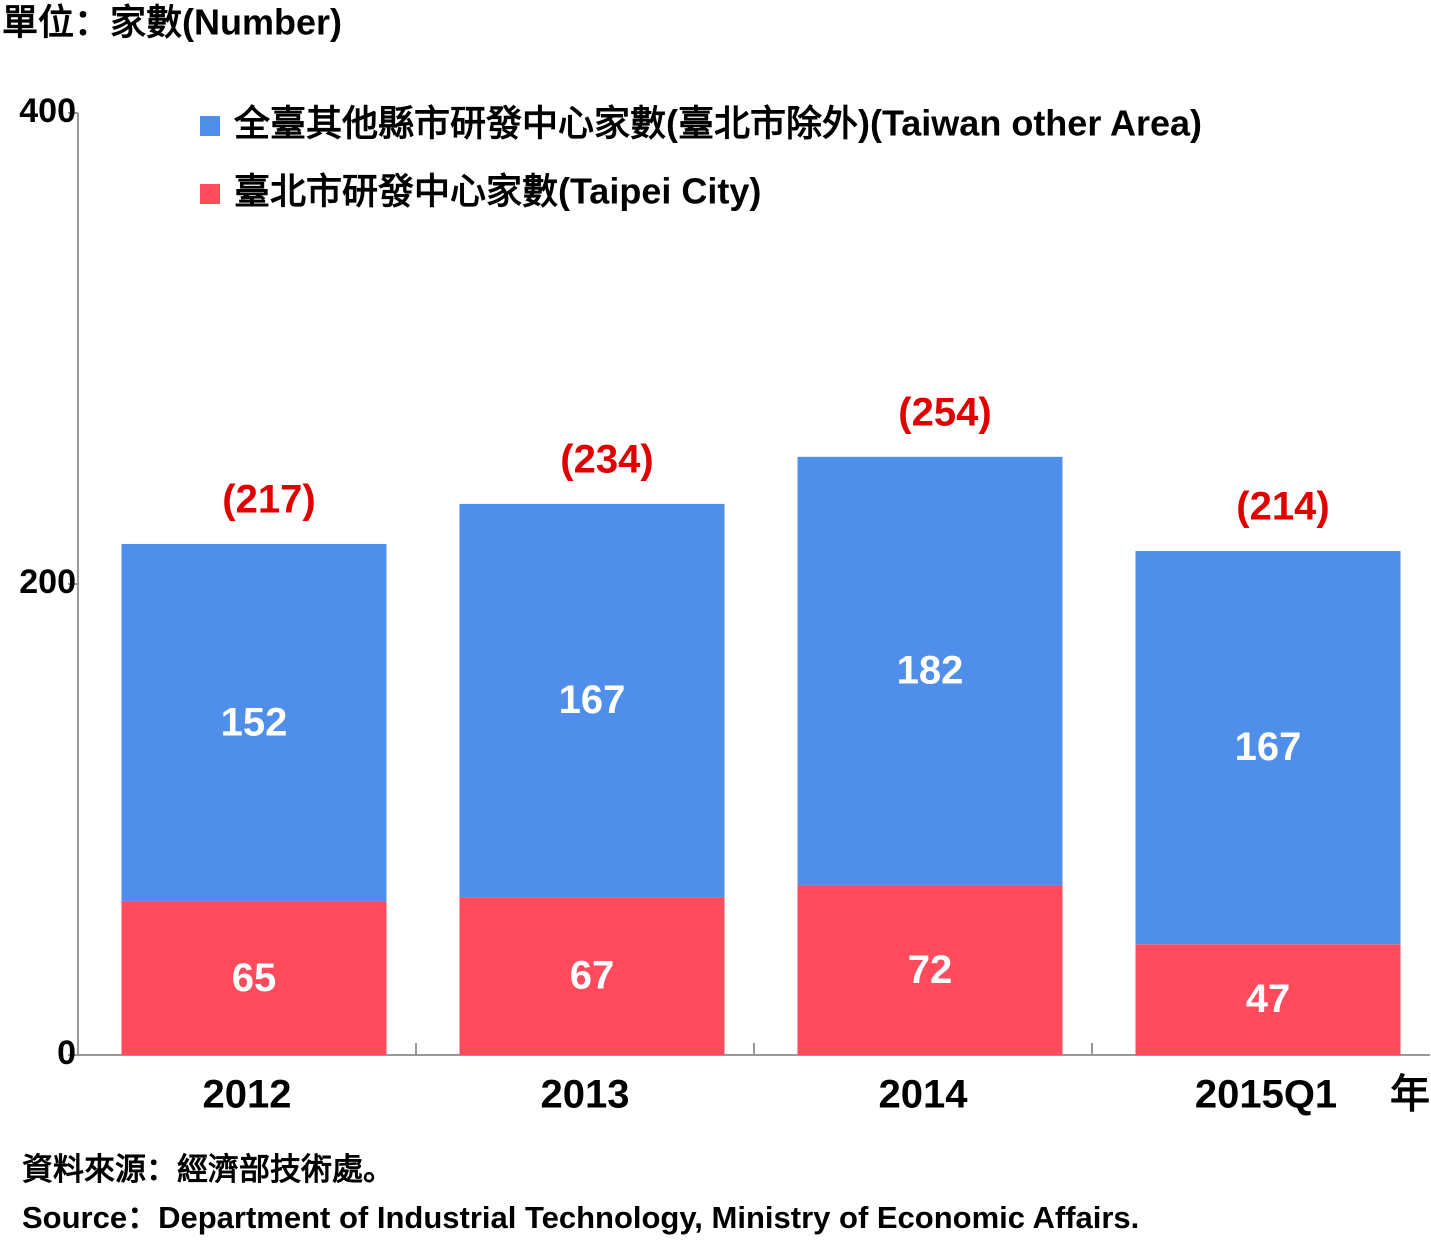 The height and width of the screenshot is (1243, 1431). What do you see at coordinates (585, 1095) in the screenshot?
I see `x-tick-label: 2013` at bounding box center [585, 1095].